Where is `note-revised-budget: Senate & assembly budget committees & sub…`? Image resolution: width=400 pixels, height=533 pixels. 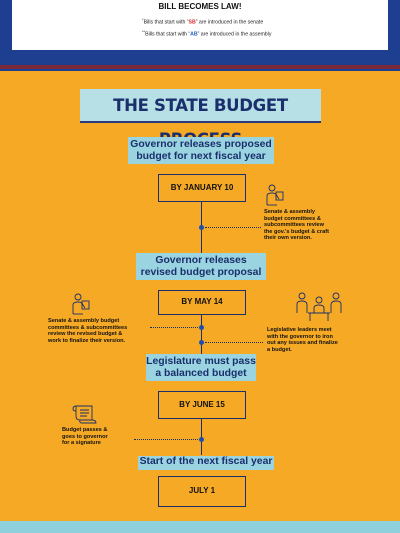
note-revised-budget: Senate & assembly budget committees & sub… is located at coordinates (88, 331).